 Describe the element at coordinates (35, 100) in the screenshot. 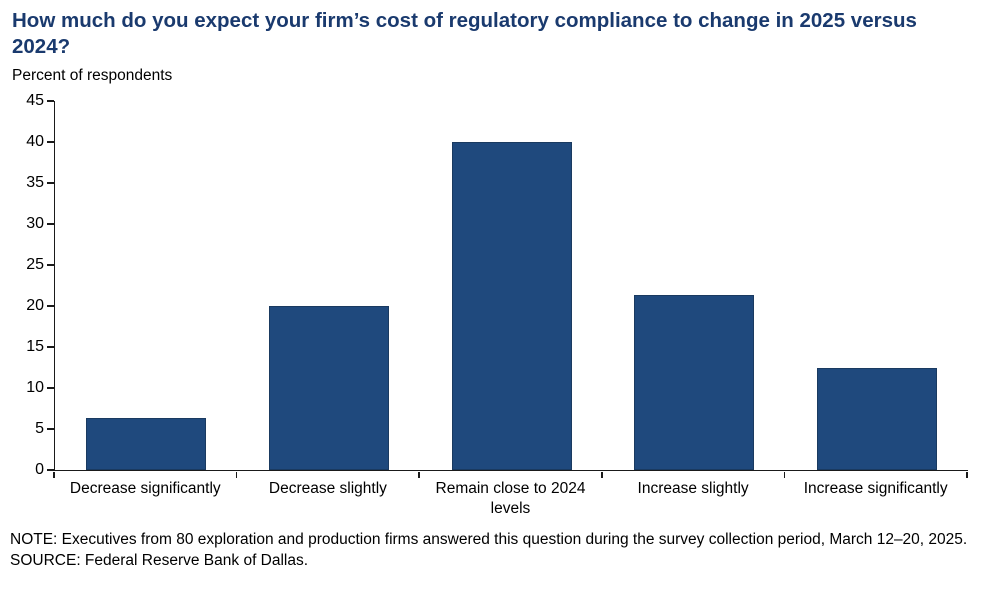

I see `y-tick-label: 45` at that location.